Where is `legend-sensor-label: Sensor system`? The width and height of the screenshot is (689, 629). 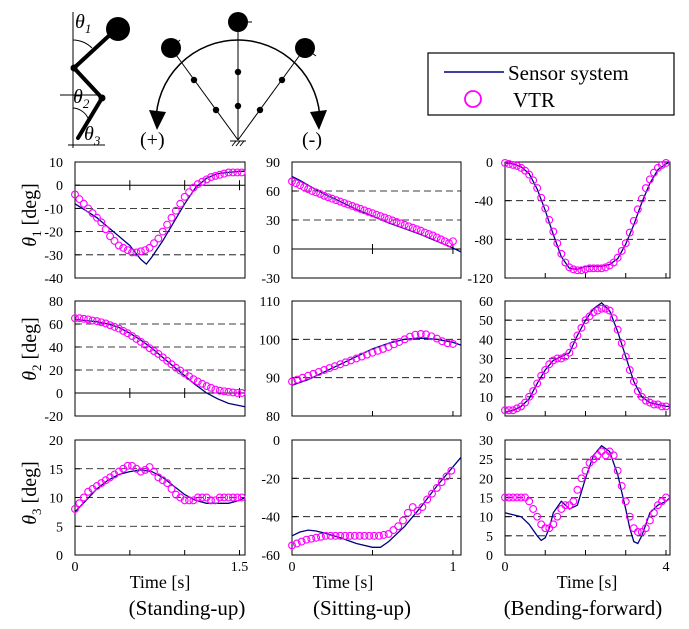
legend-sensor-label: Sensor system is located at coordinates (568, 73).